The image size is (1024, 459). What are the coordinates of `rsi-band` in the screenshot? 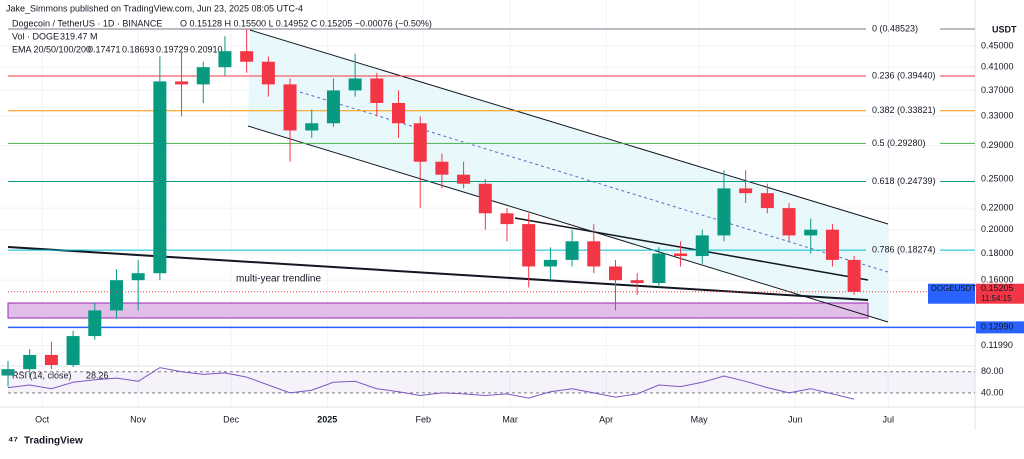 It's located at (491, 382).